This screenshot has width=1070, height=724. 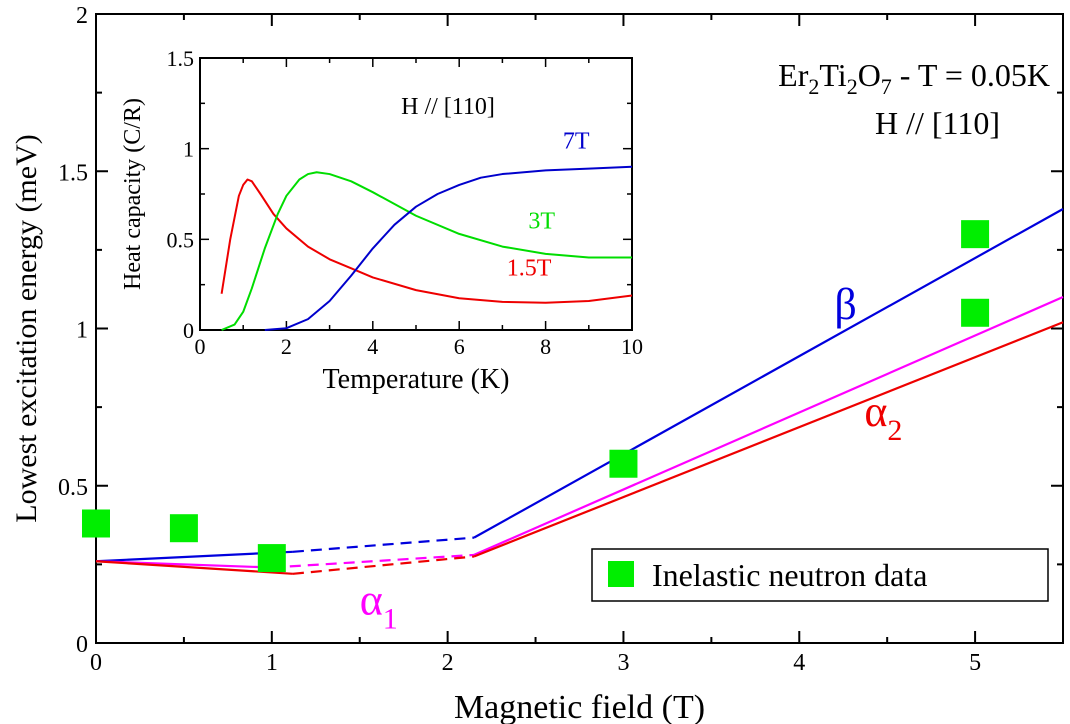 I want to click on main-line-α1-dashed, so click(x=373, y=561).